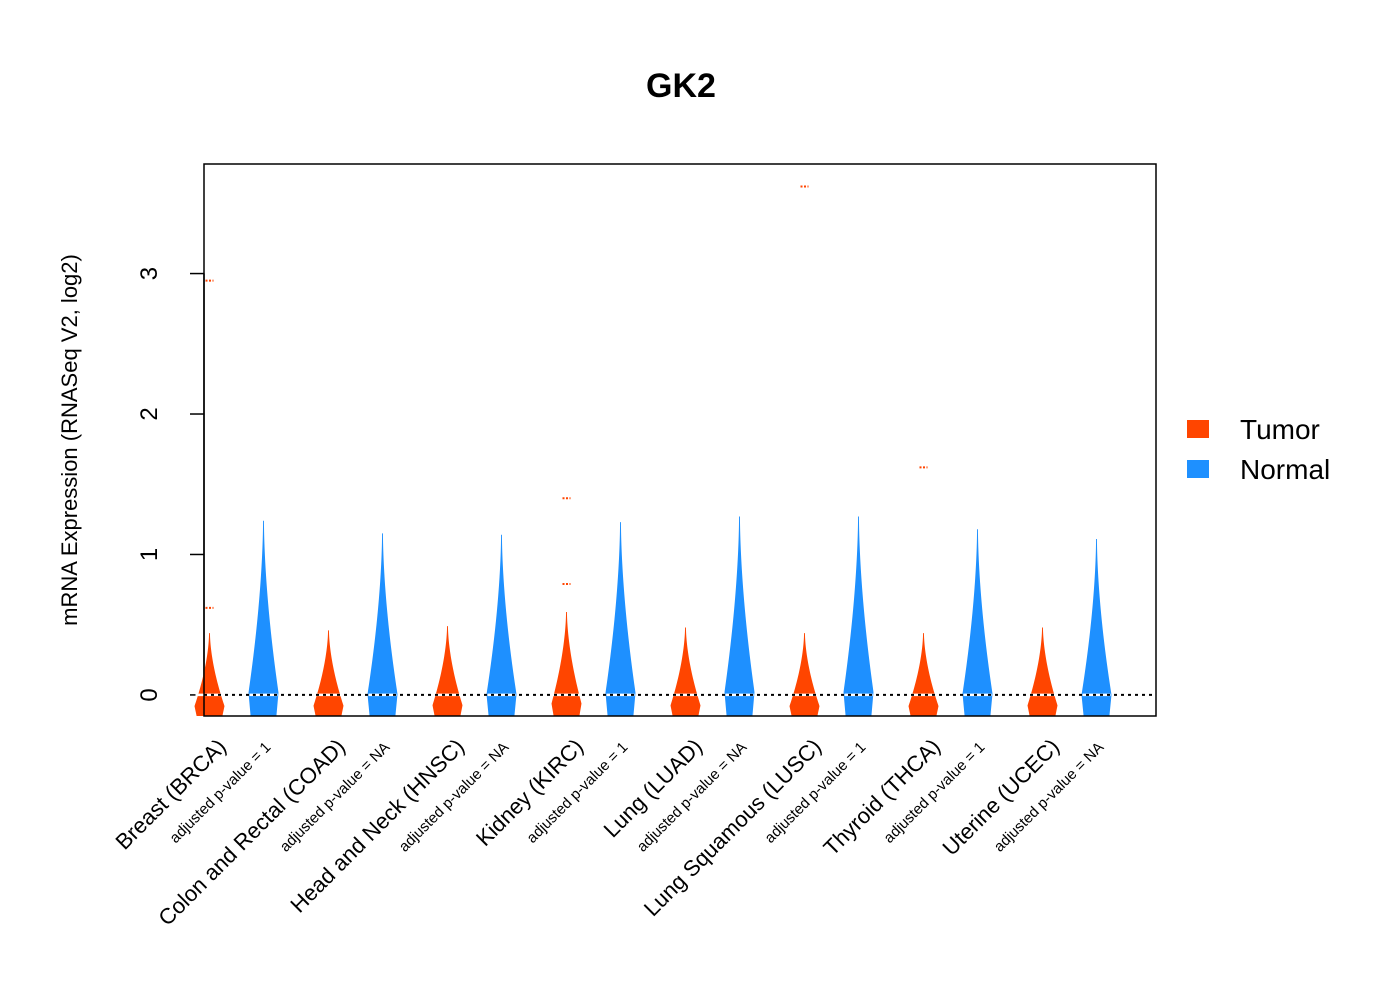  What do you see at coordinates (69, 440) in the screenshot?
I see `y-axis-label: mRNA Expression (RNASeq V2, log2)` at bounding box center [69, 440].